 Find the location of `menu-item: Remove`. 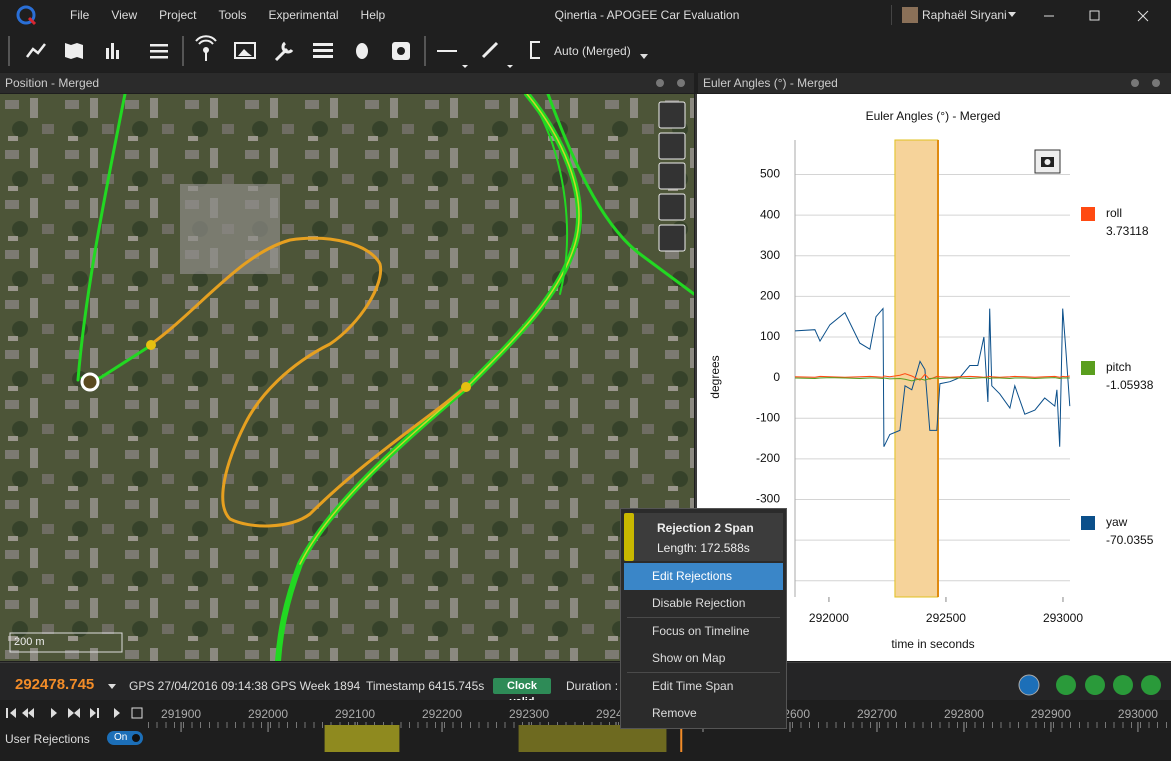

menu-item: Remove is located at coordinates (674, 713).